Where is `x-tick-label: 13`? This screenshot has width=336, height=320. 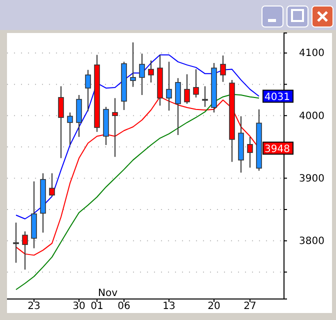 x-tick-label: 13 is located at coordinates (169, 306).